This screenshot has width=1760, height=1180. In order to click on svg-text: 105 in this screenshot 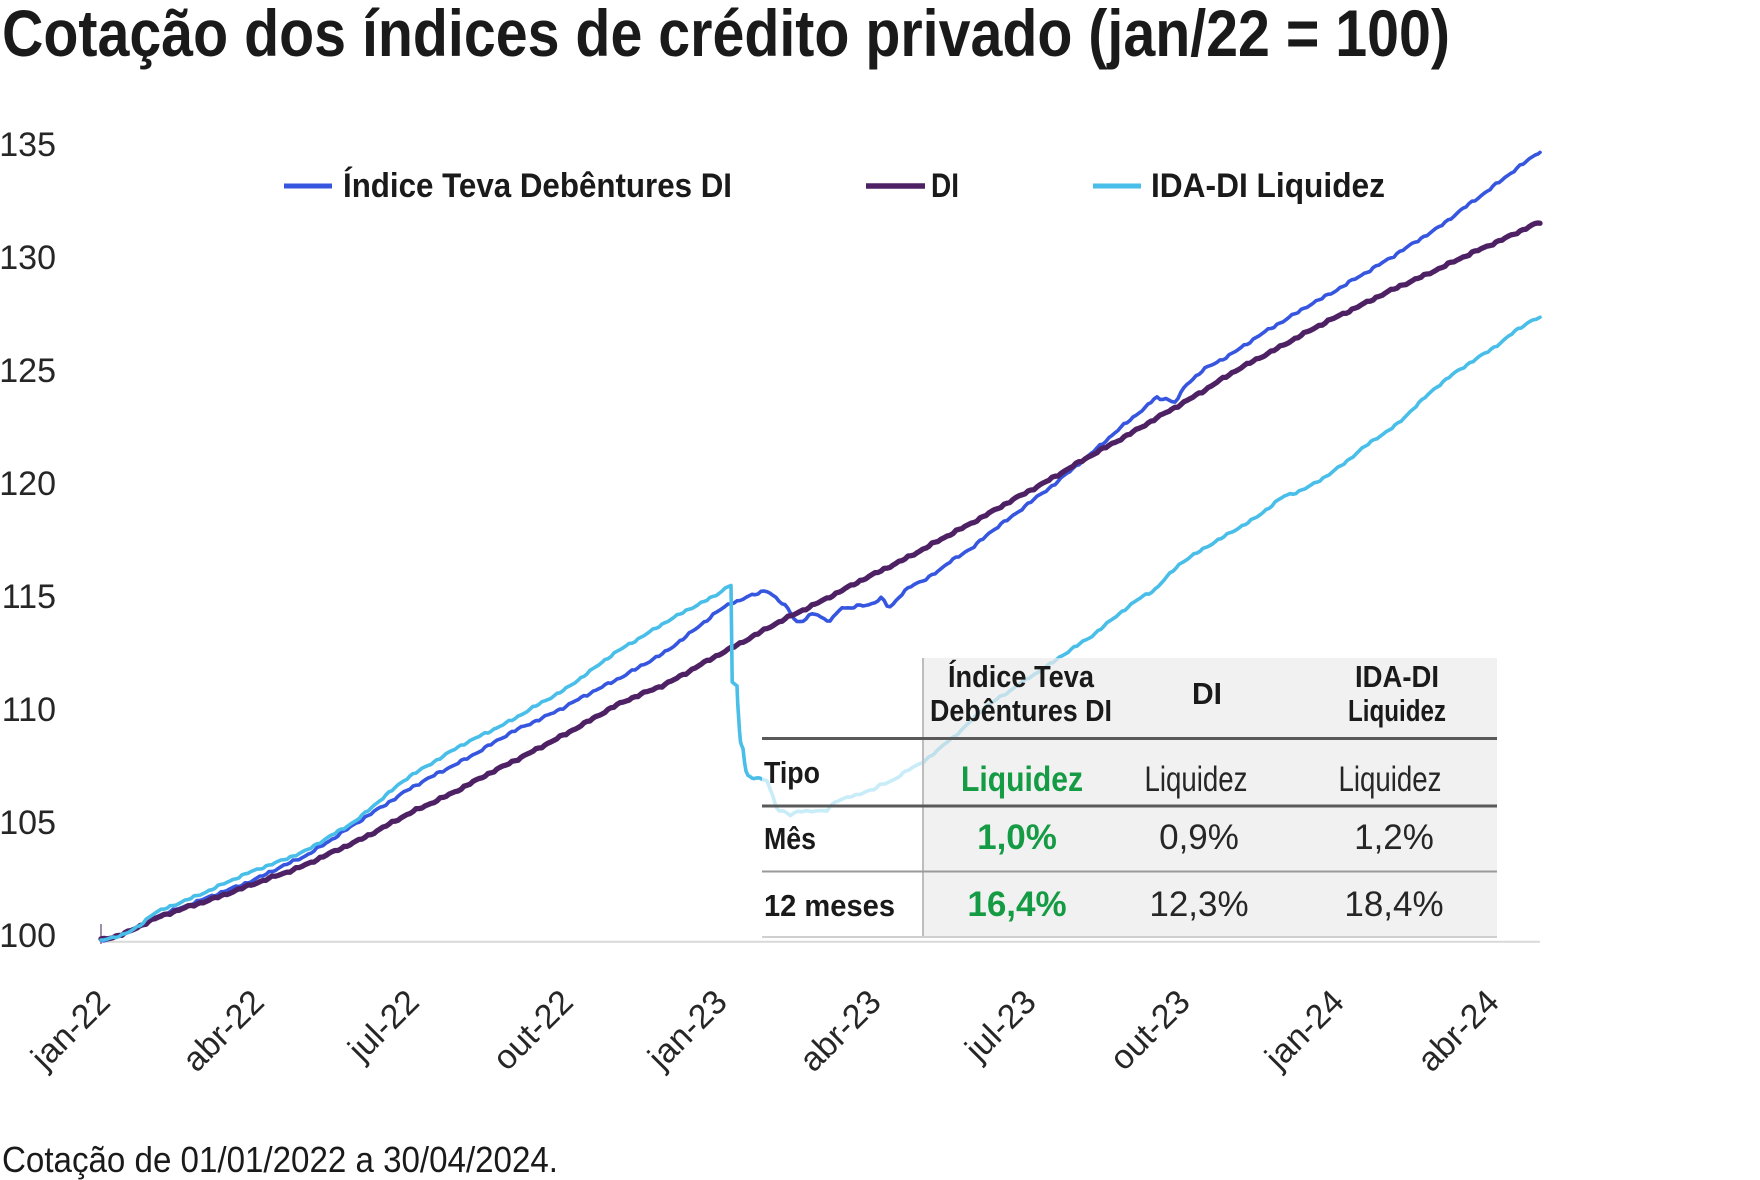, I will do `click(28, 823)`.